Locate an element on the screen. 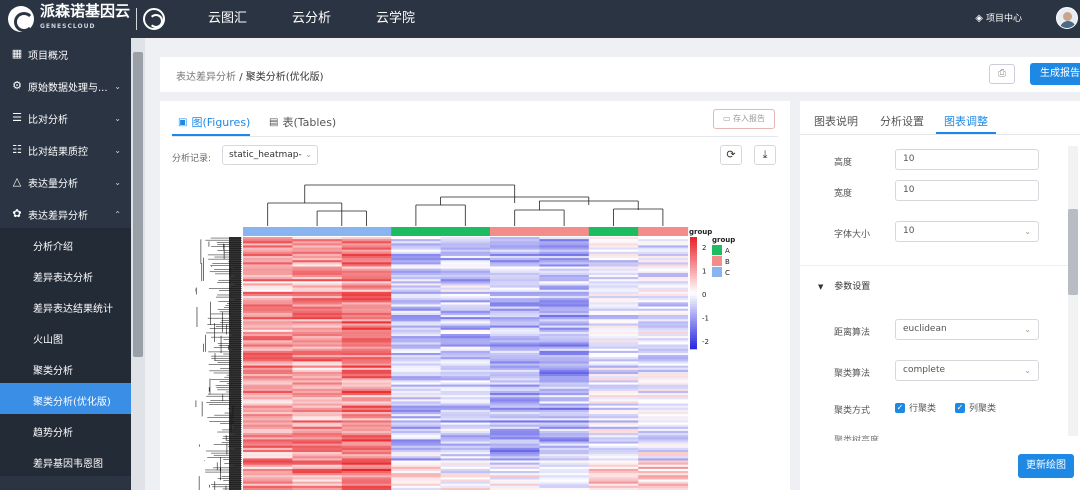 The width and height of the screenshot is (1080, 490). save-to-report-button: ▭ 存入报告 is located at coordinates (744, 119).